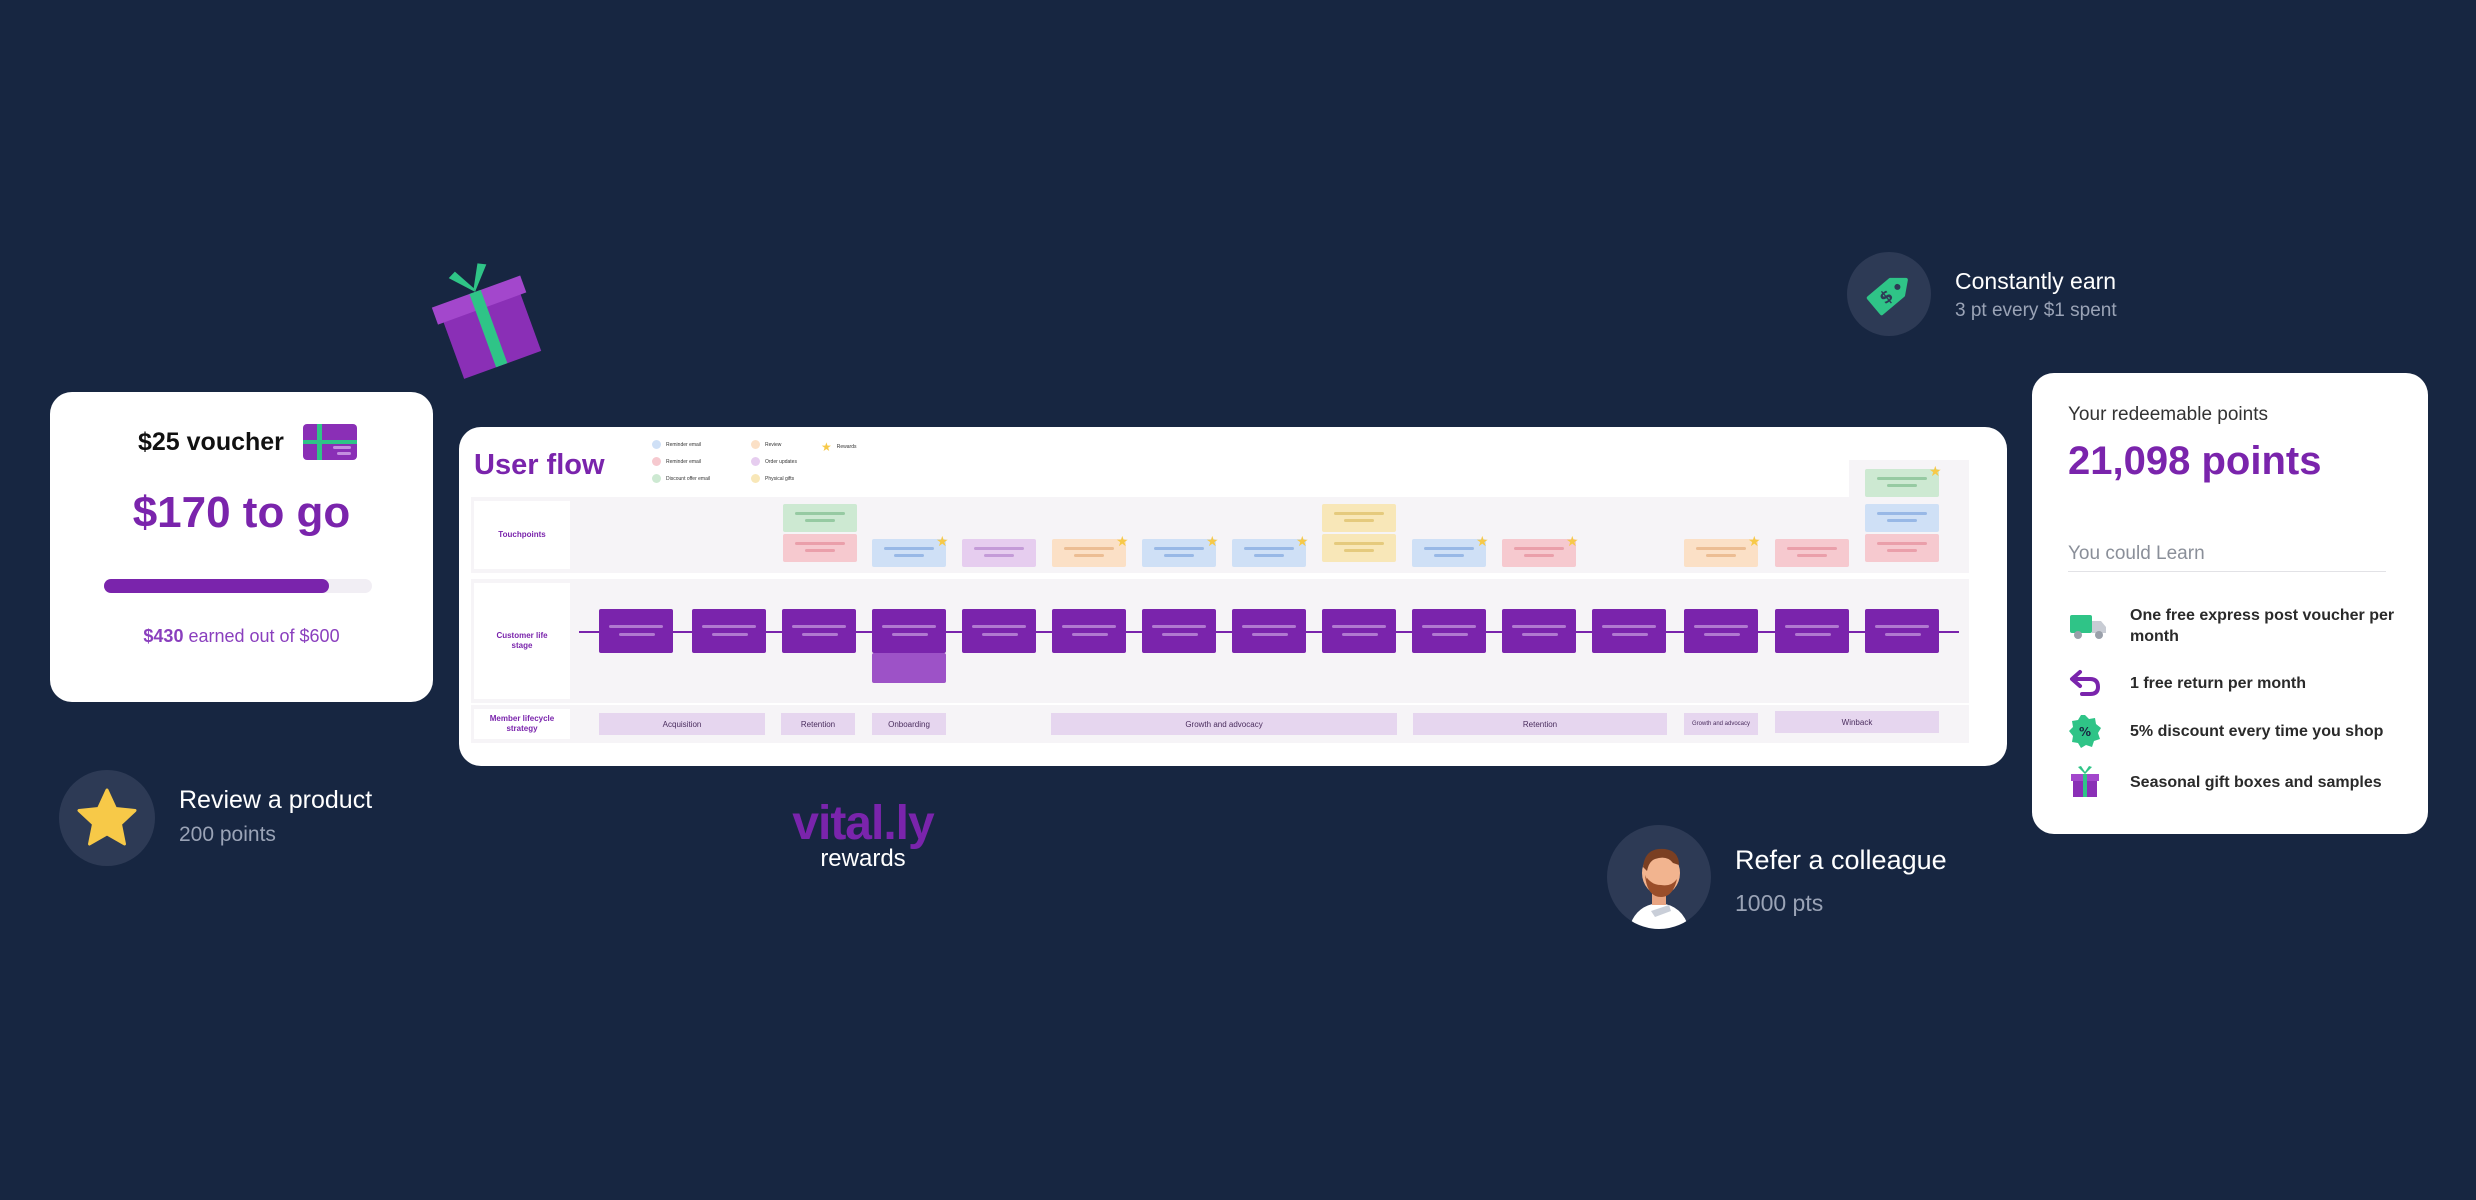  I want to click on voucher-title: $25 voucher, so click(211, 442).